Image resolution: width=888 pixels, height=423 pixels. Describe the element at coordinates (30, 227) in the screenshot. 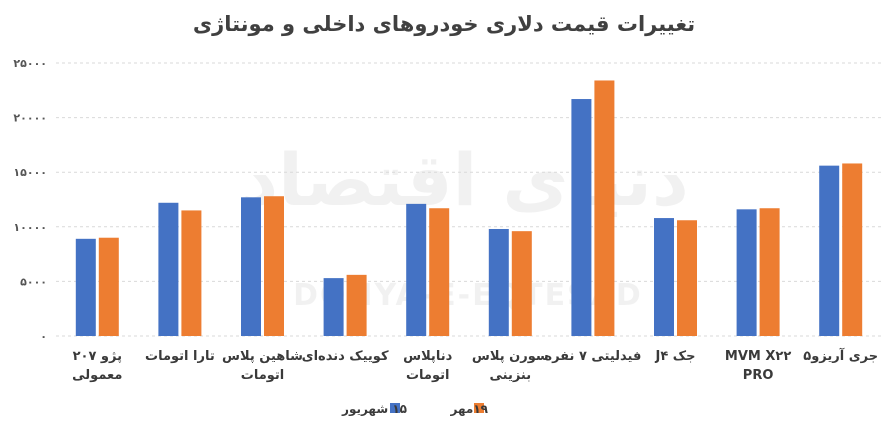

I see `y-tick-label: ۱۰۰۰۰` at that location.